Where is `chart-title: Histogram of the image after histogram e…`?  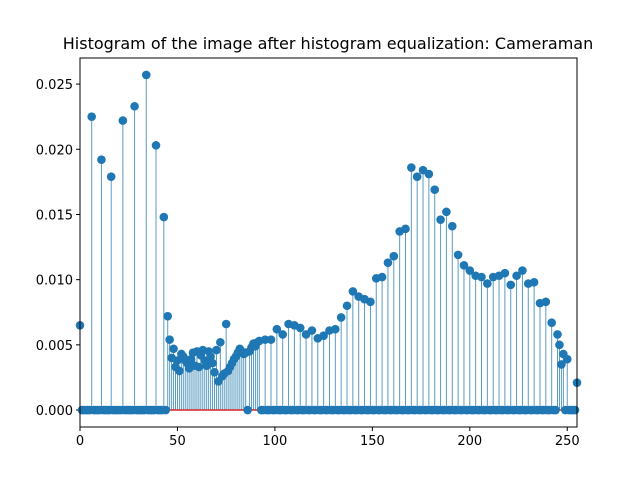 chart-title: Histogram of the image after histogram e… is located at coordinates (328, 43).